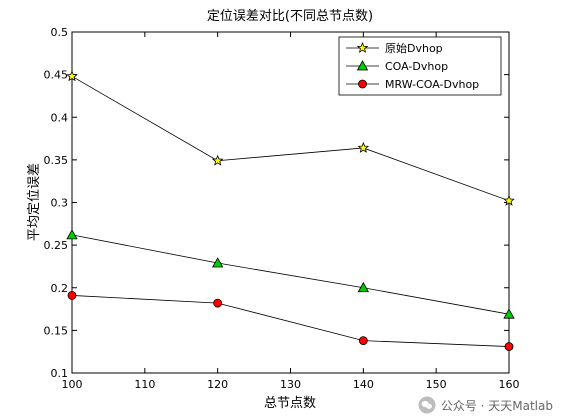 This screenshot has width=561, height=420. What do you see at coordinates (72, 384) in the screenshot?
I see `x-tick-label: 100` at bounding box center [72, 384].